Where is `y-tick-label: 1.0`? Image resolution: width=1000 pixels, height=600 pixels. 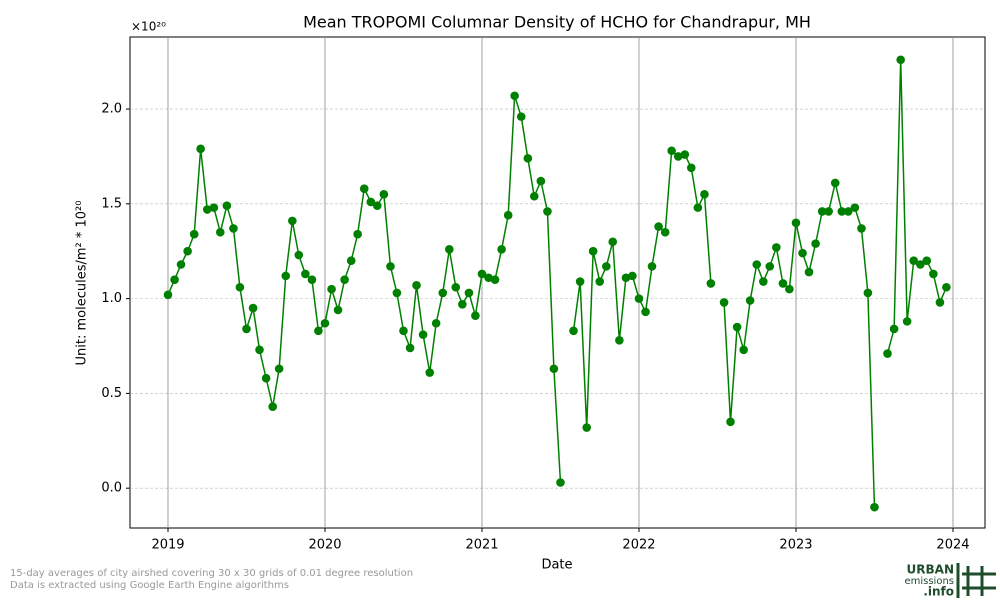
y-tick-label: 1.0 is located at coordinates (111, 298).